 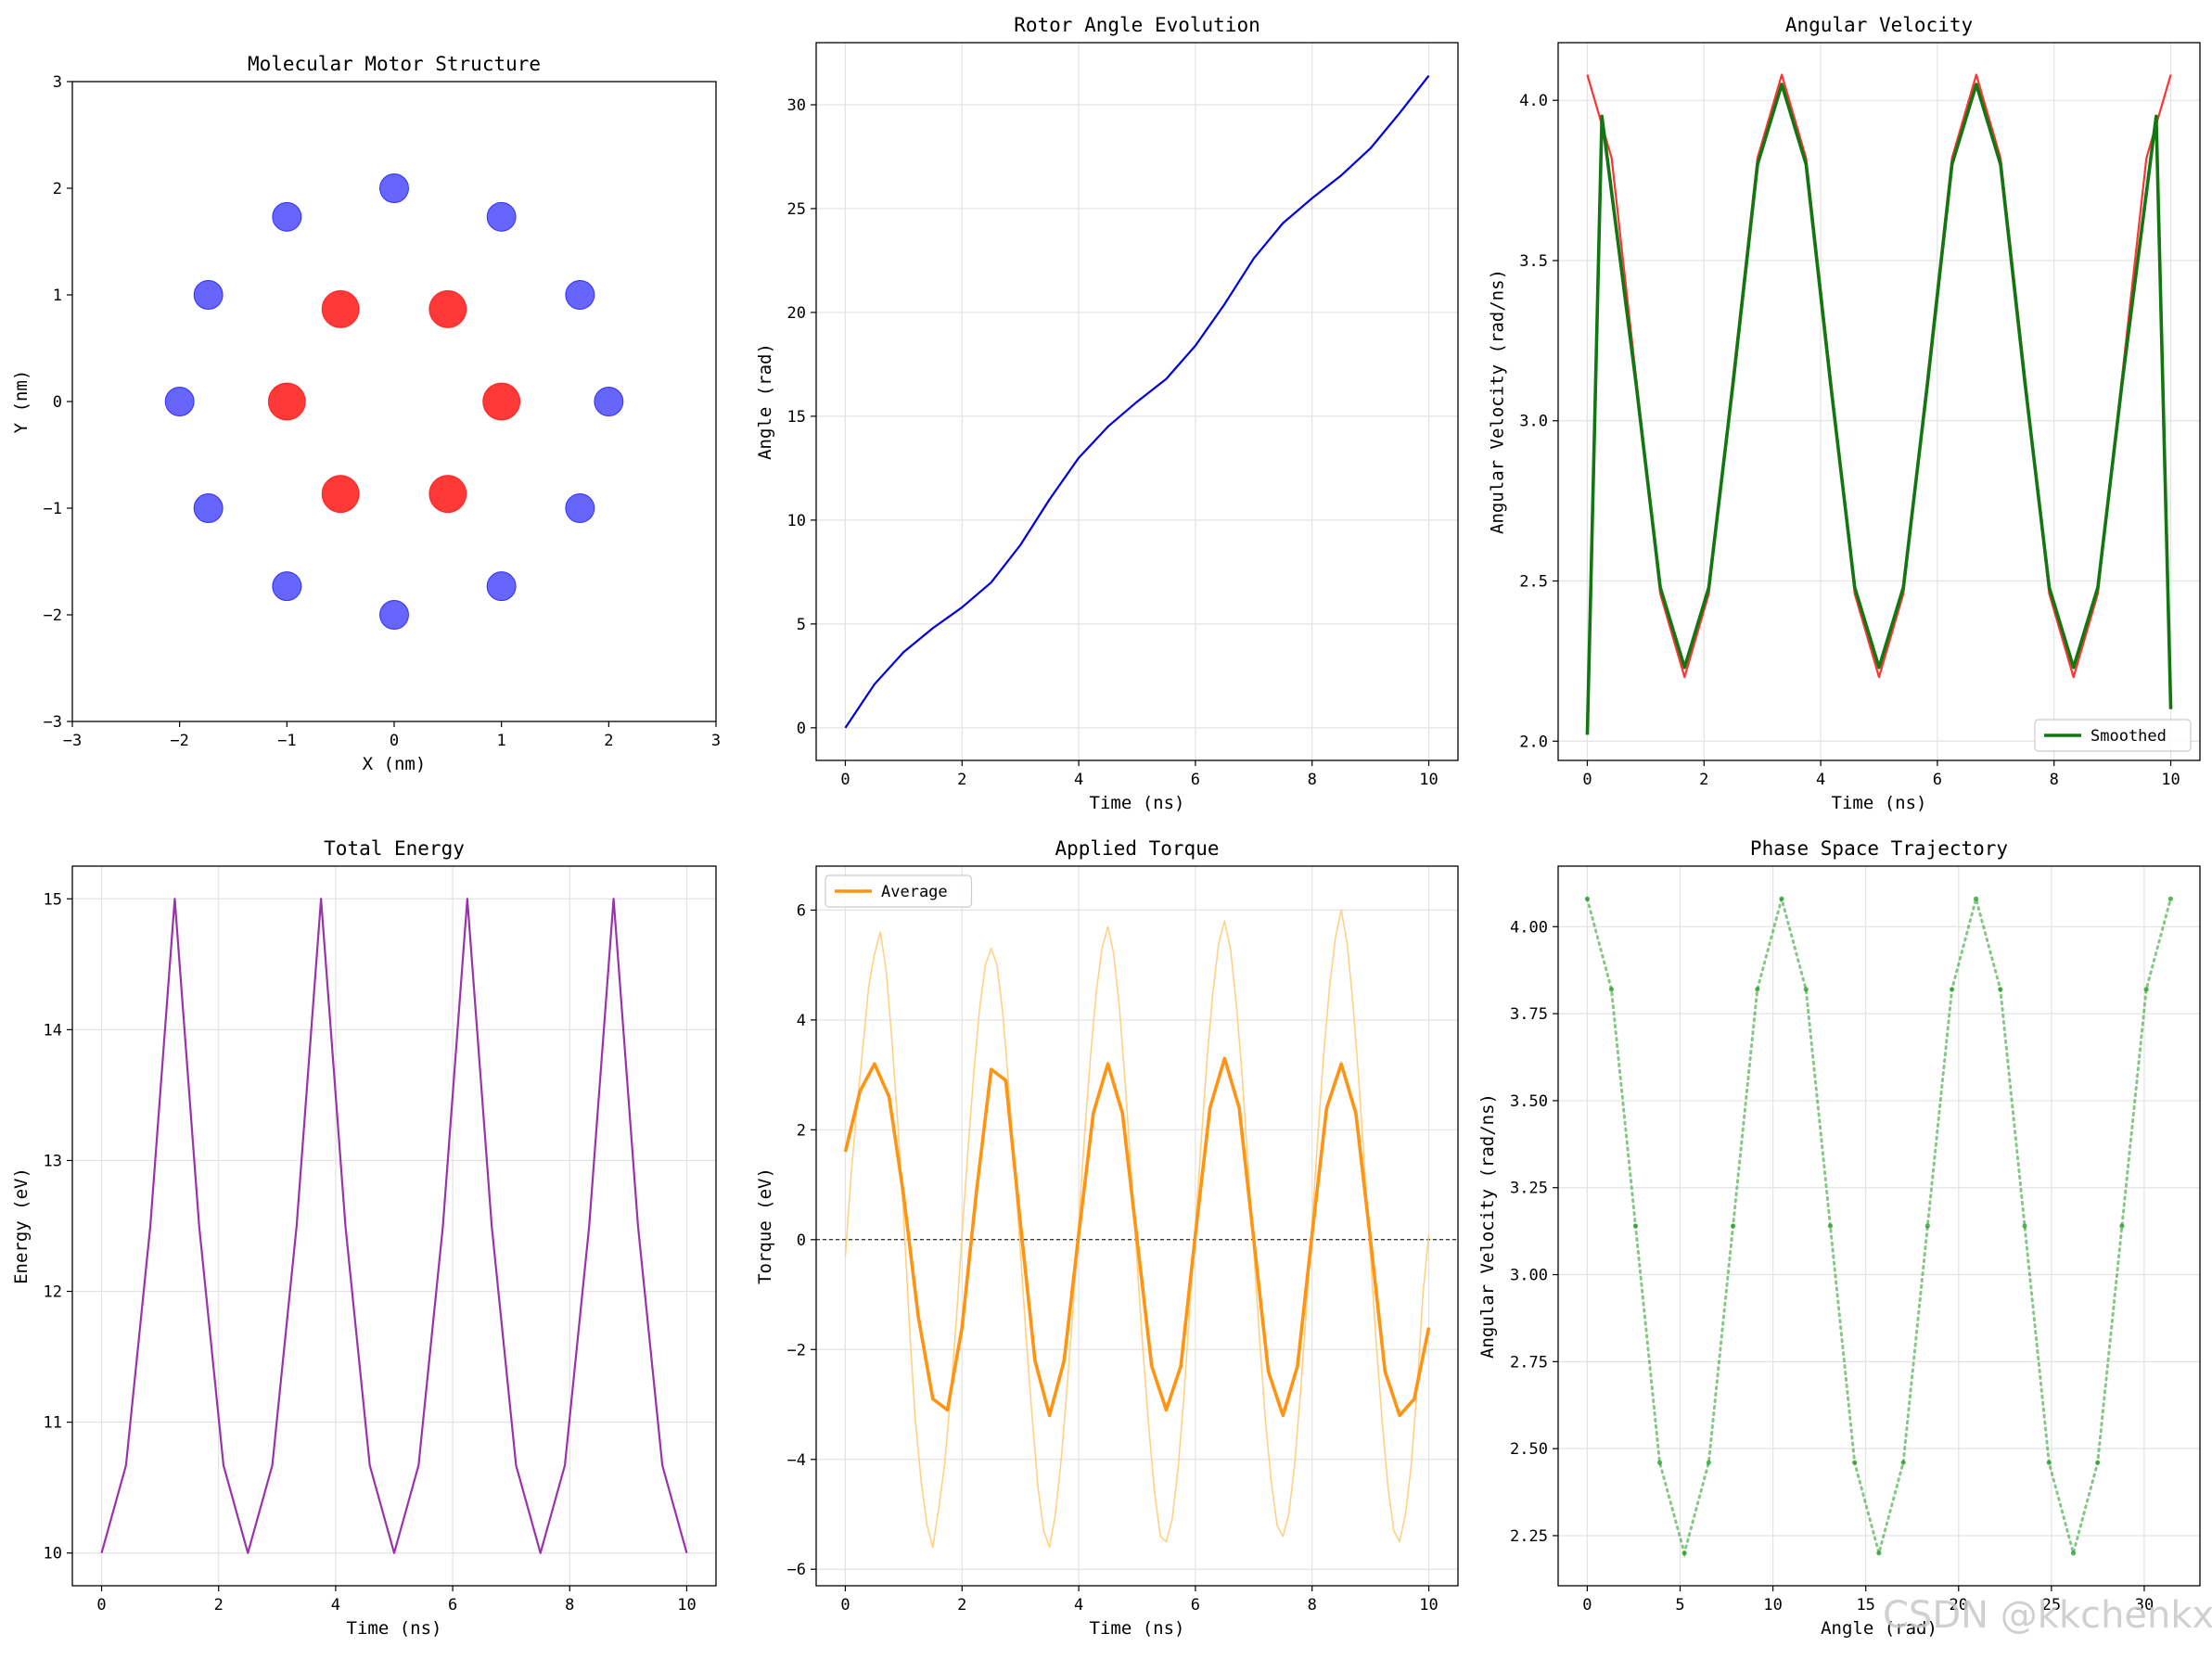 What do you see at coordinates (394, 849) in the screenshot?
I see `chart-title: Total Energy` at bounding box center [394, 849].